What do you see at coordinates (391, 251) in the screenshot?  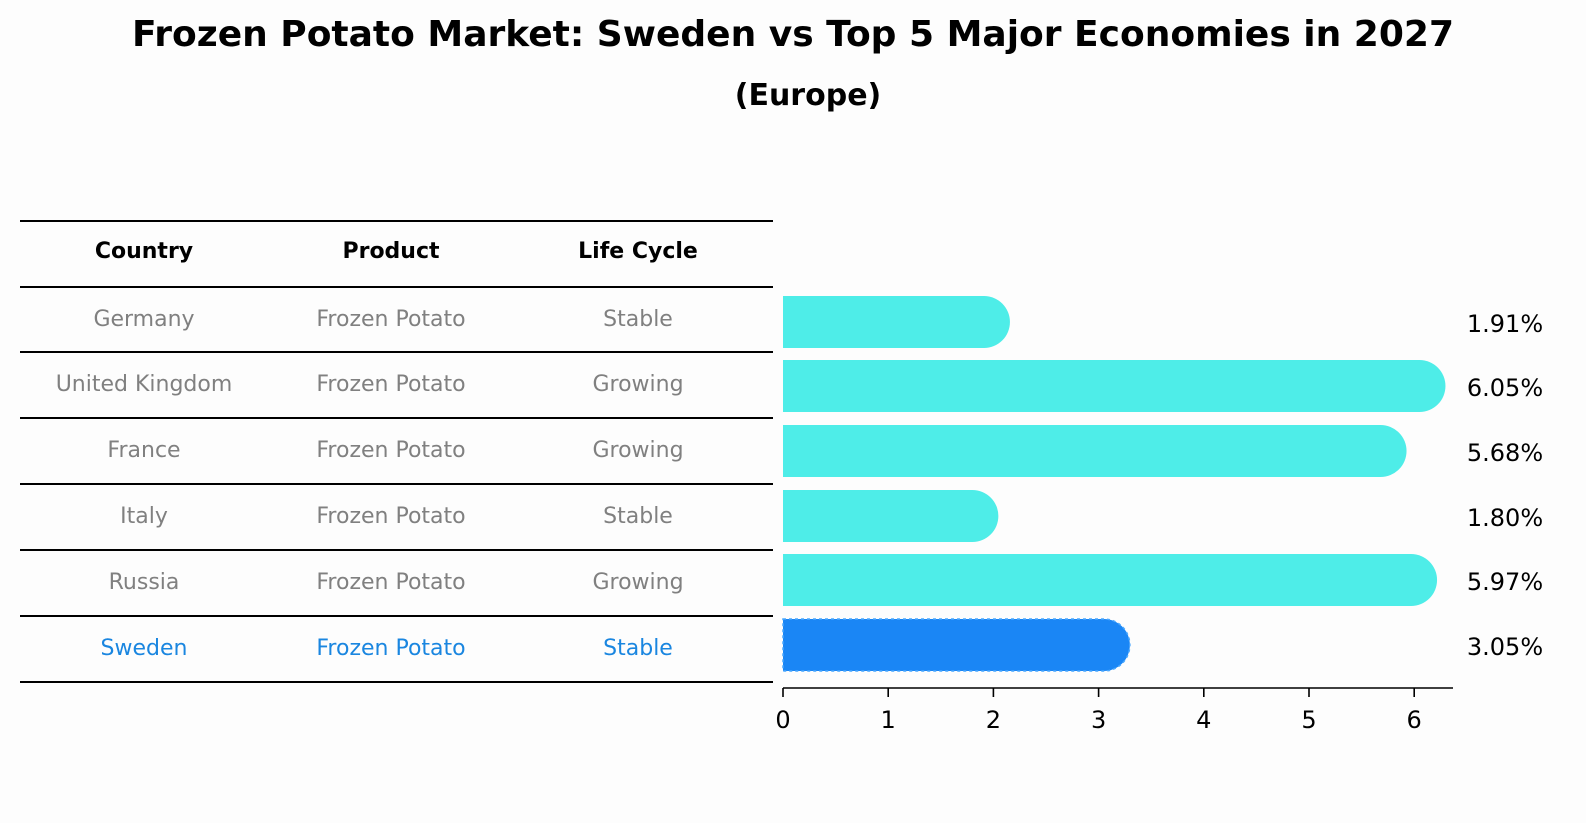 I see `table-header-cell: Product` at bounding box center [391, 251].